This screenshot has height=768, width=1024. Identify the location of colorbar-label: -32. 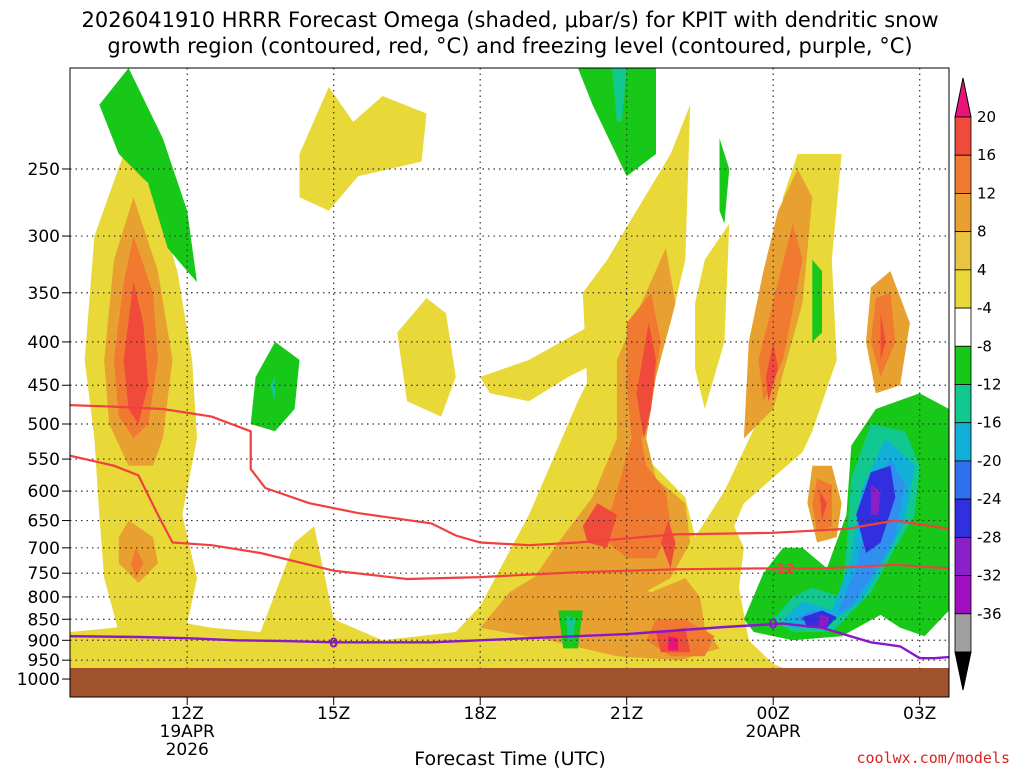
(989, 576).